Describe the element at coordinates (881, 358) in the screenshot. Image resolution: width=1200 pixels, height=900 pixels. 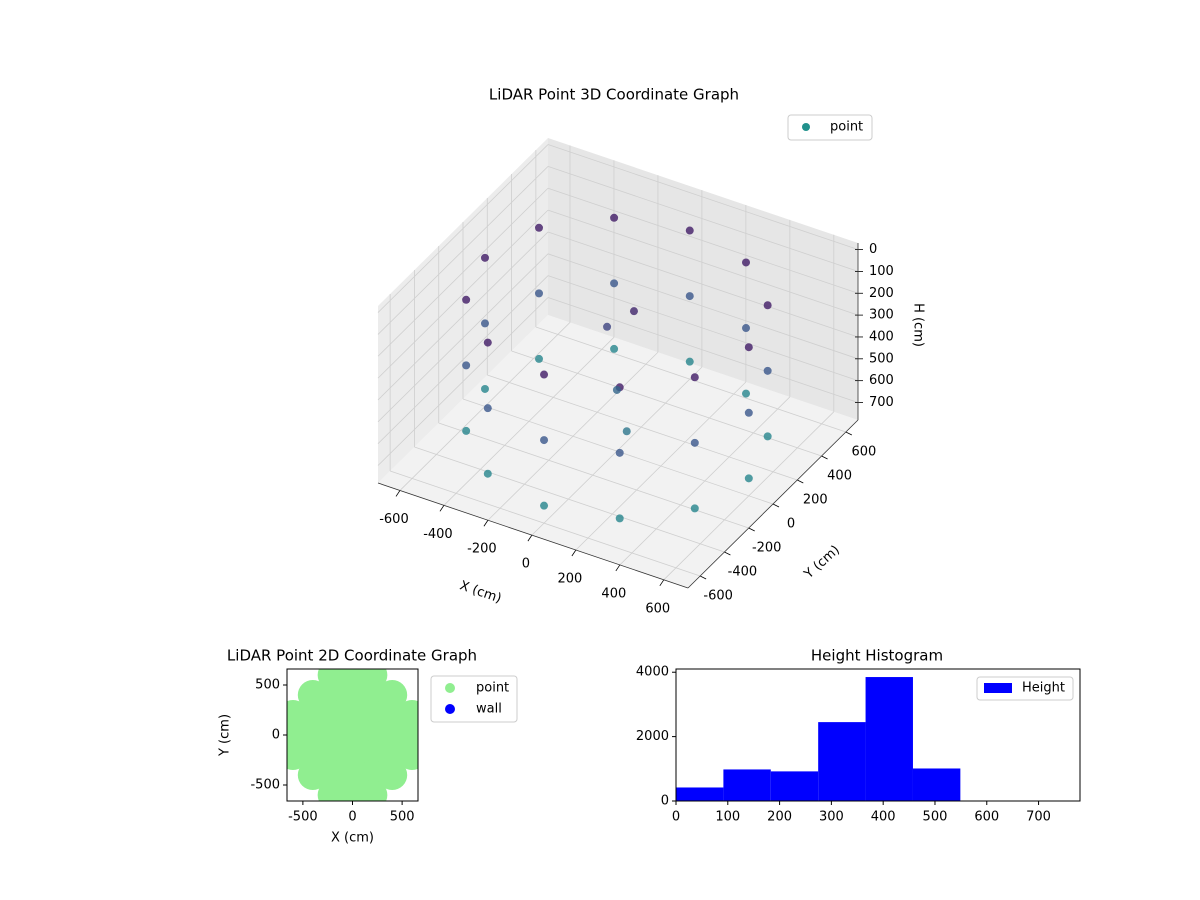
I see `z-tick-label: 500` at that location.